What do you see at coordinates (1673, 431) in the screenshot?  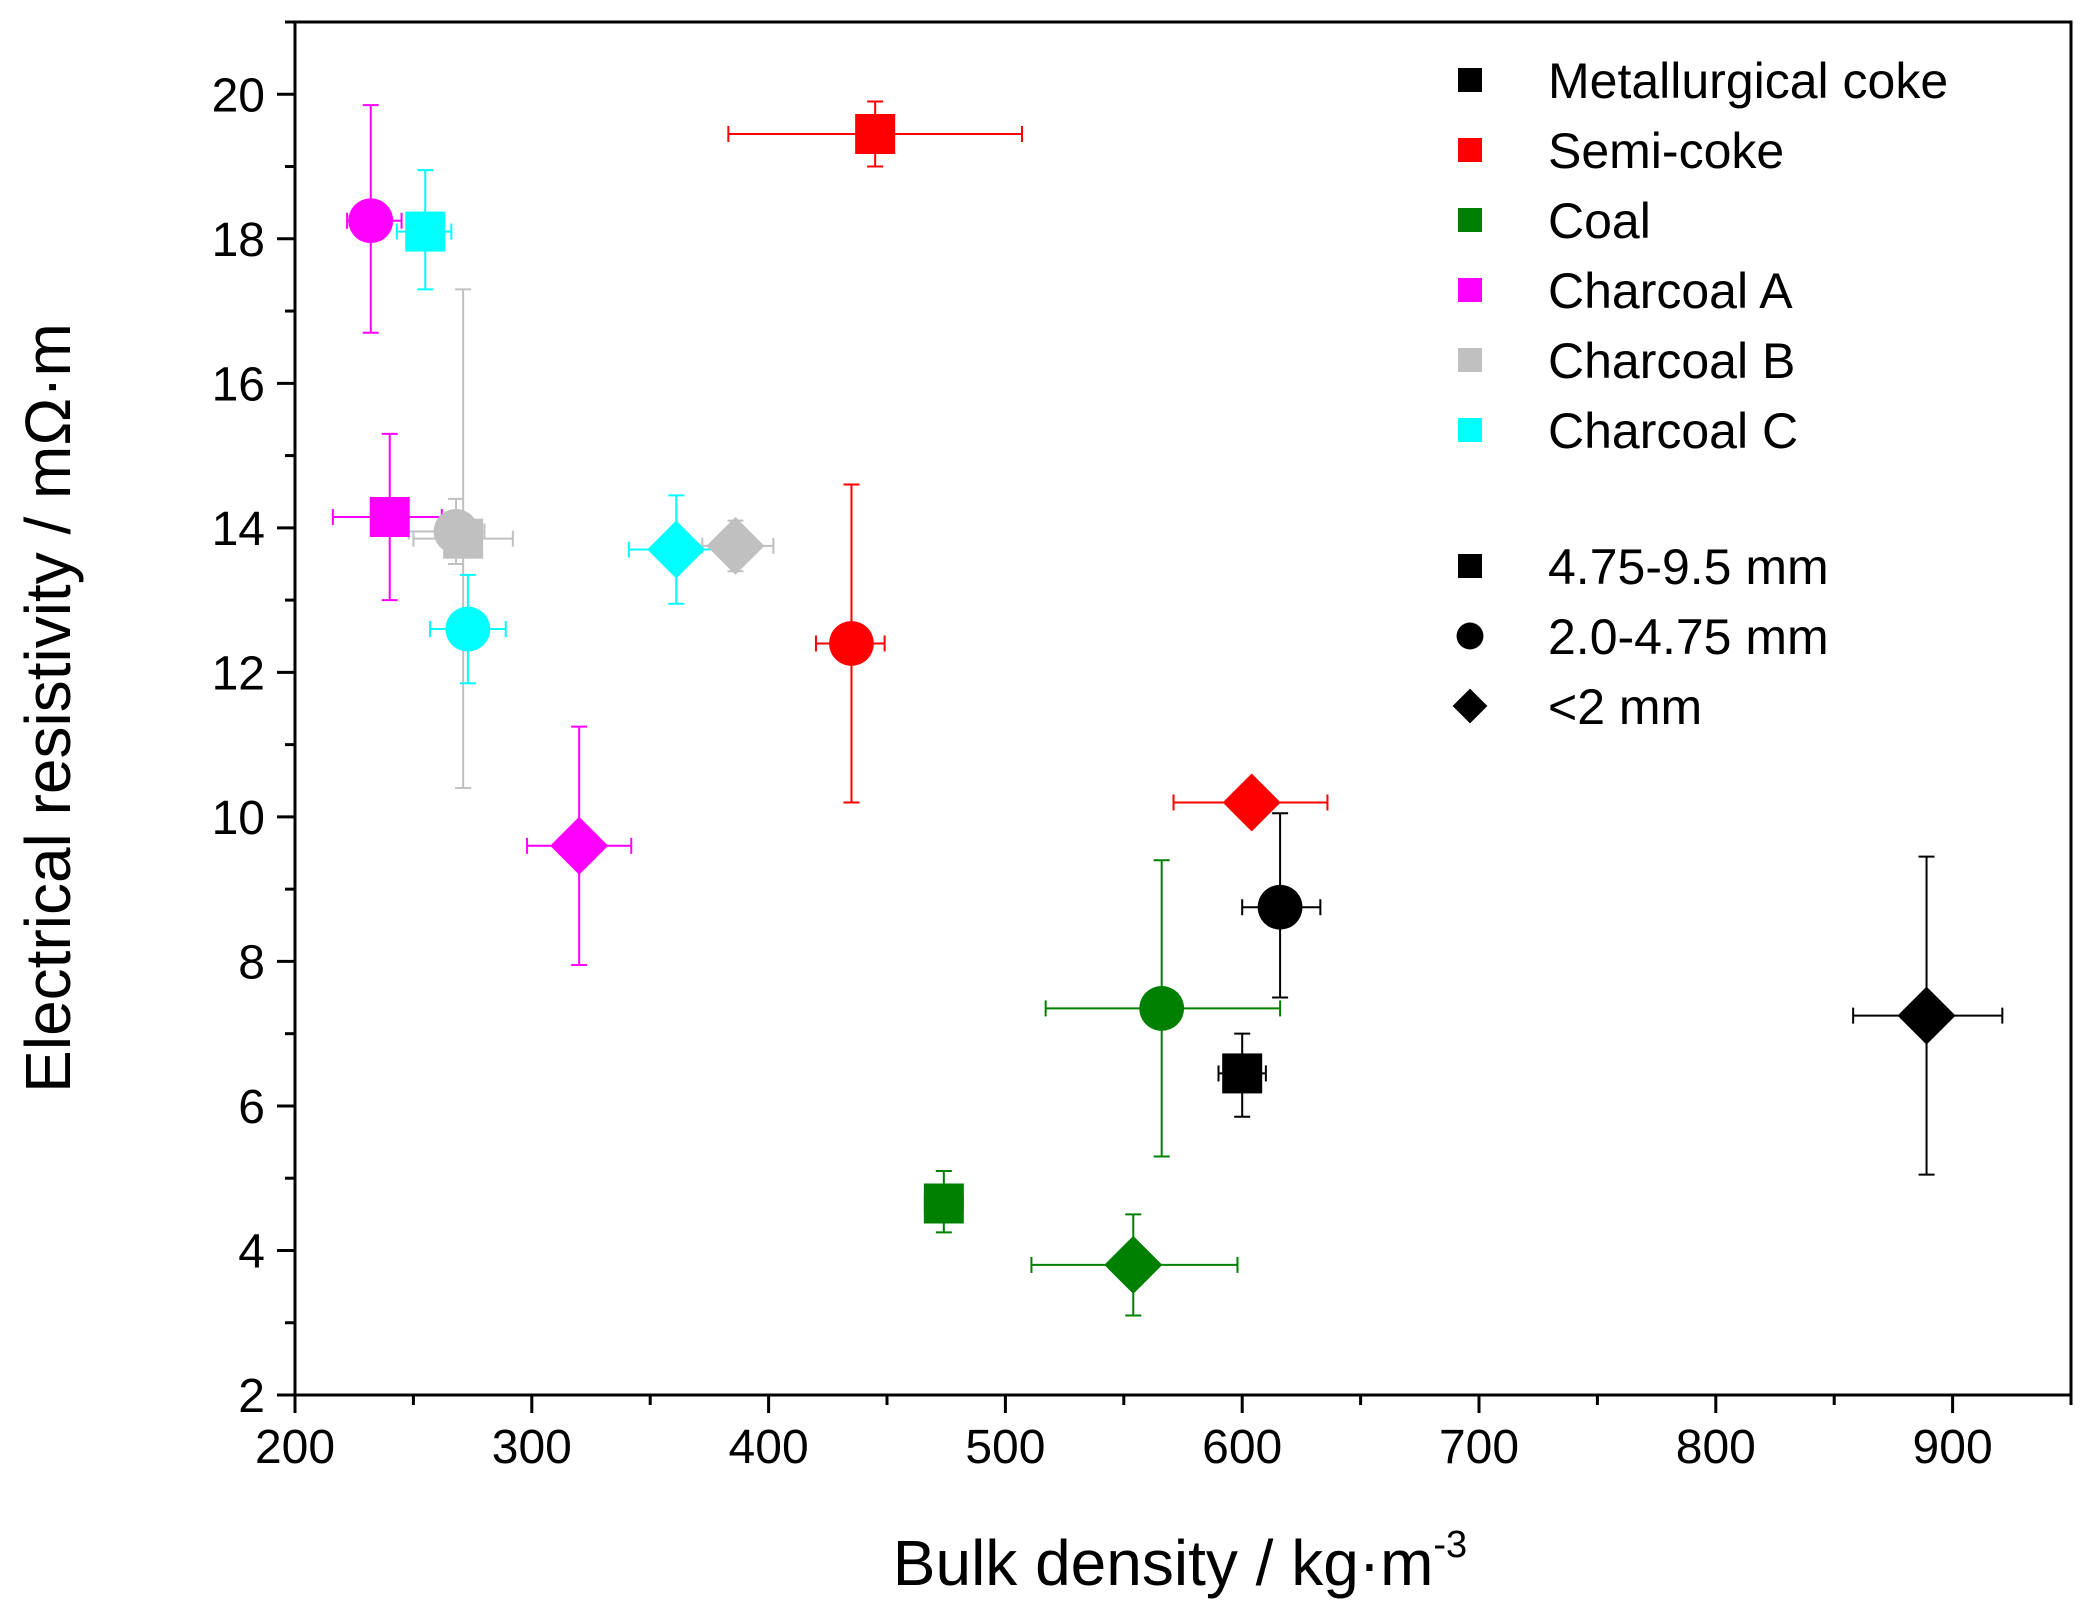 I see `legend-label-charC: Charcoal C` at bounding box center [1673, 431].